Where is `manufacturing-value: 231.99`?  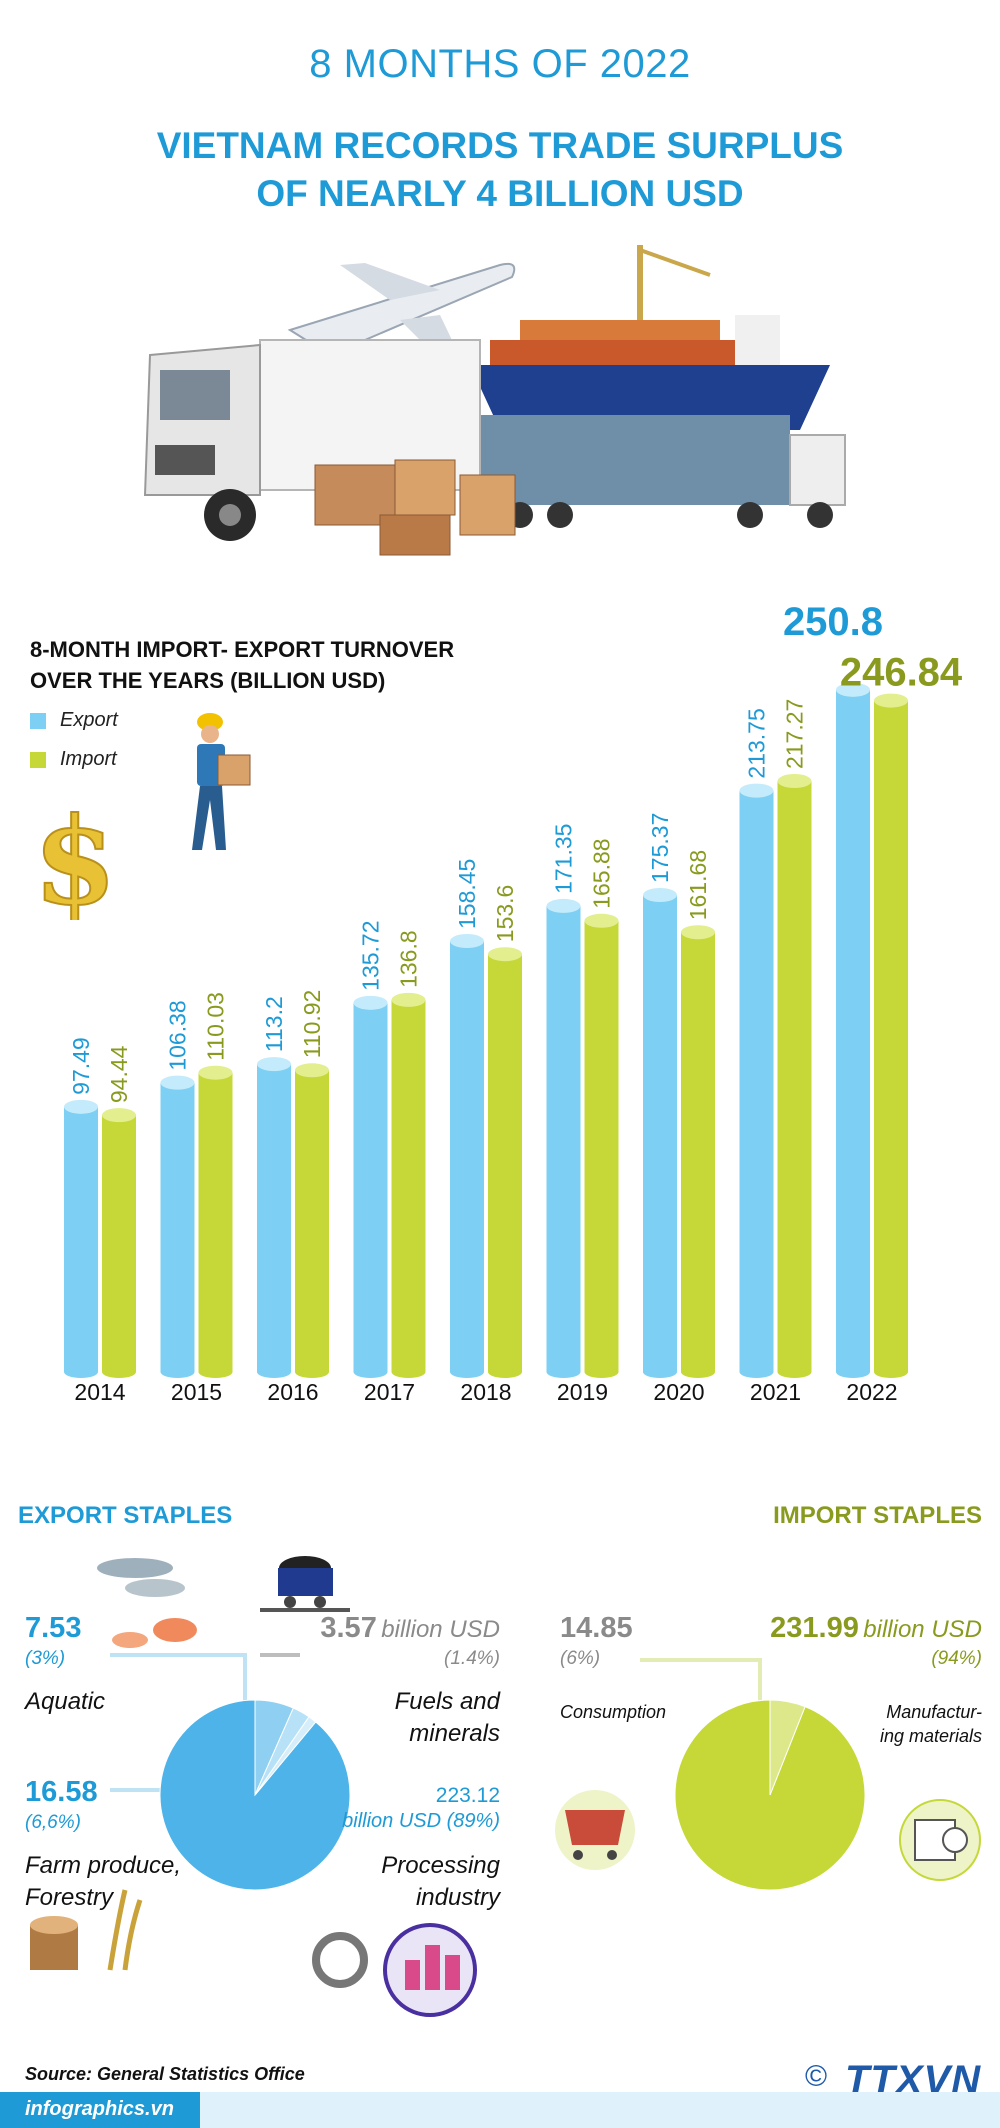 manufacturing-value: 231.99 is located at coordinates (814, 1628).